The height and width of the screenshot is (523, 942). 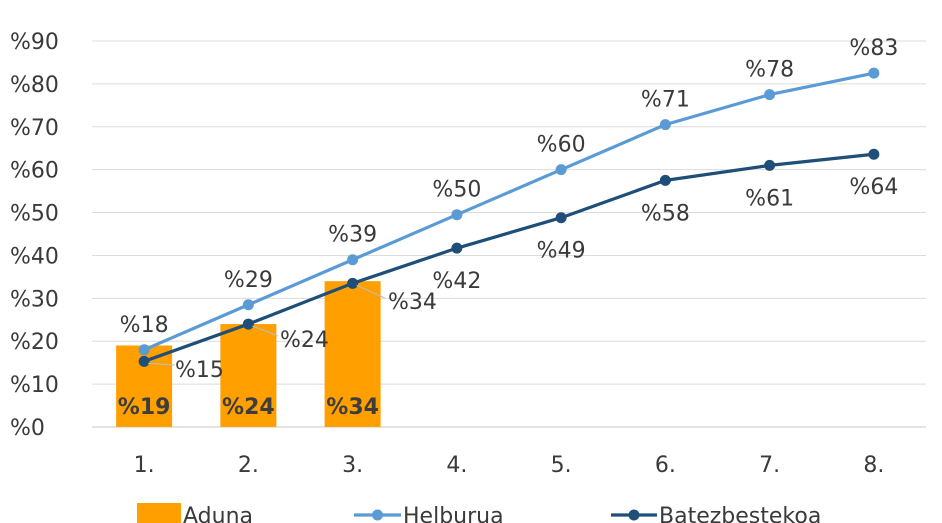 What do you see at coordinates (769, 465) in the screenshot?
I see `x-tick-label: 7.` at bounding box center [769, 465].